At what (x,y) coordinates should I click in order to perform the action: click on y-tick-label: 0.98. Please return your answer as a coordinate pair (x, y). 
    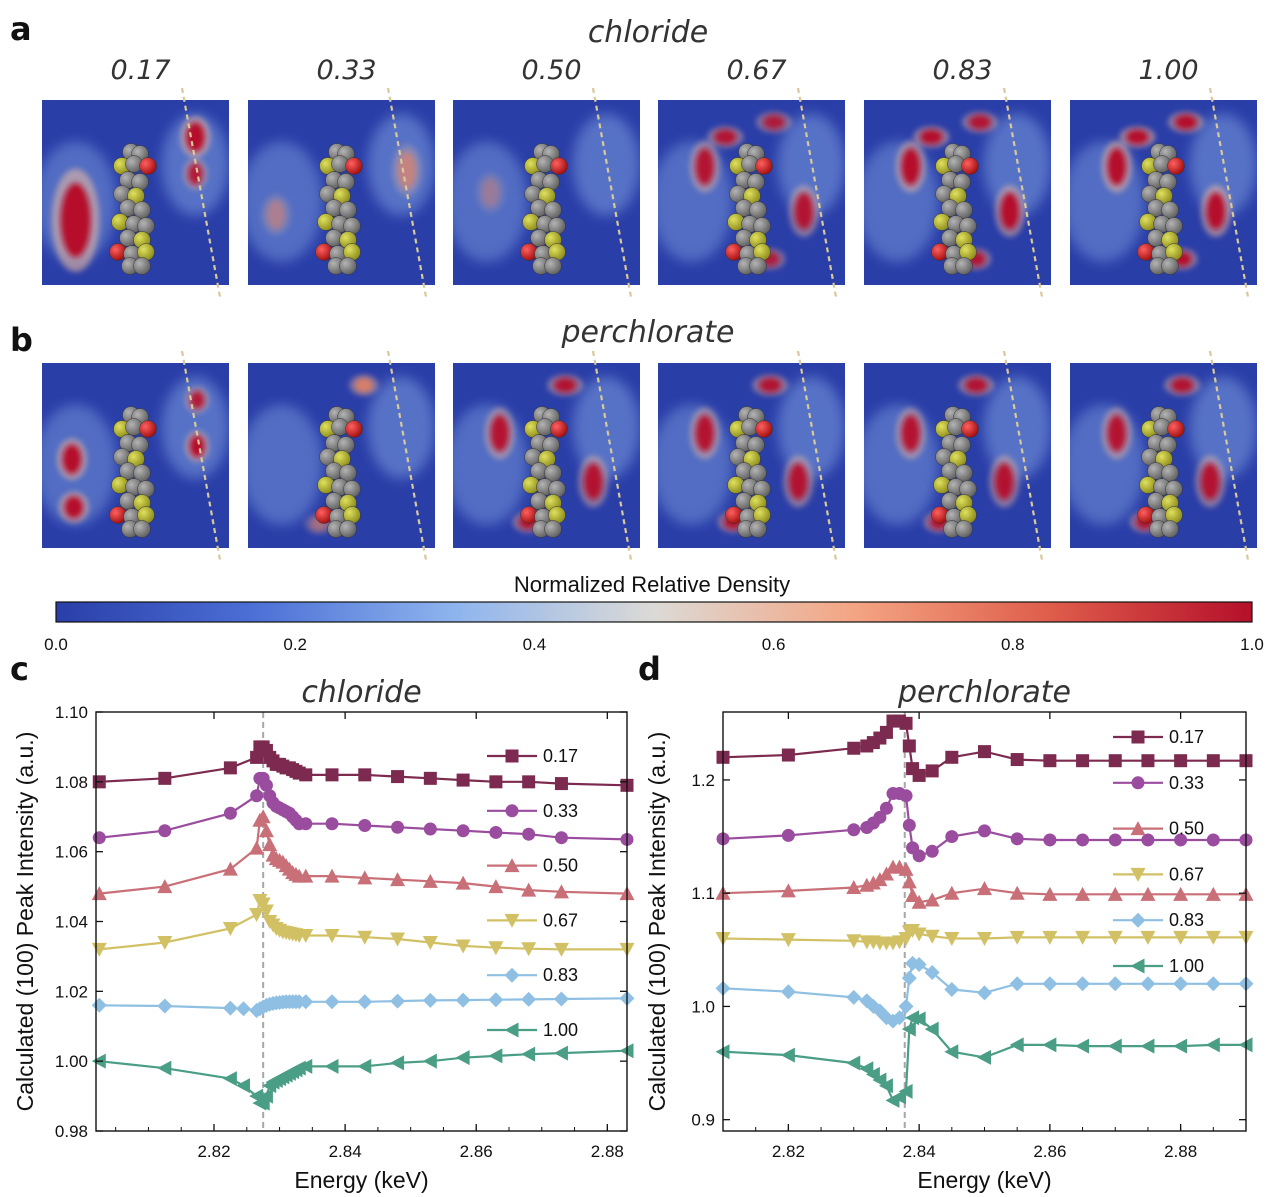
    Looking at the image, I should click on (71, 1131).